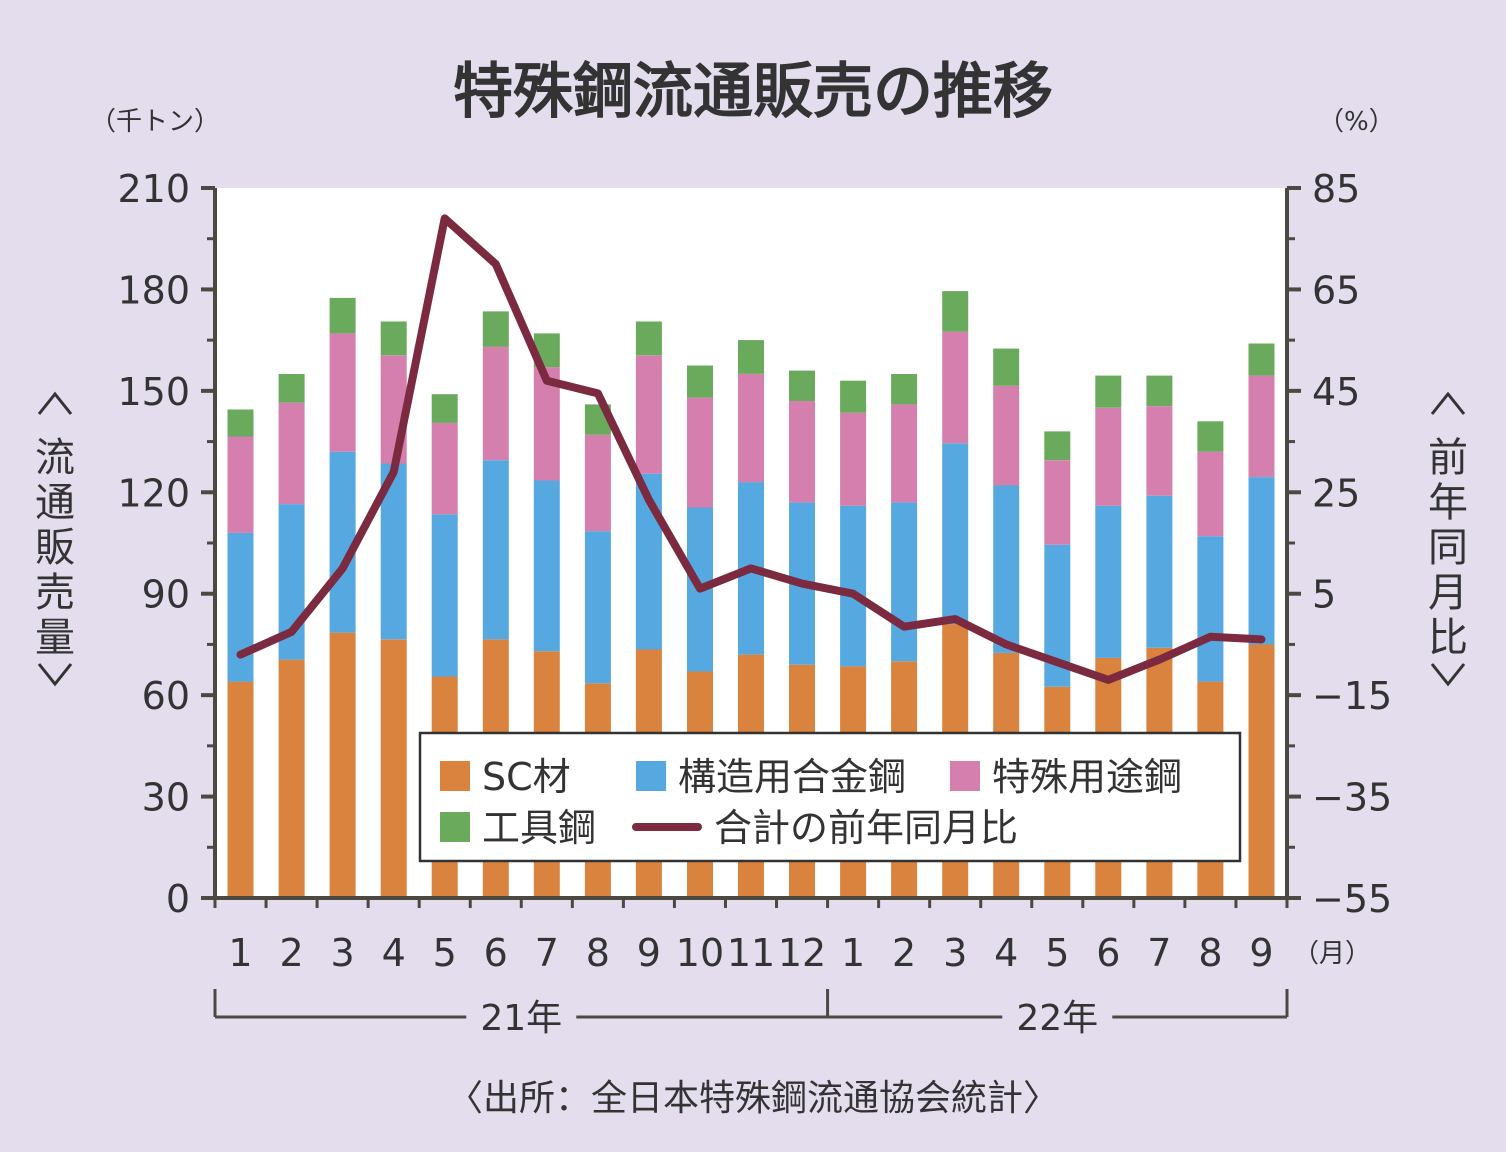 This screenshot has width=1506, height=1152. I want to click on x-tick-label-8: 9, so click(649, 953).